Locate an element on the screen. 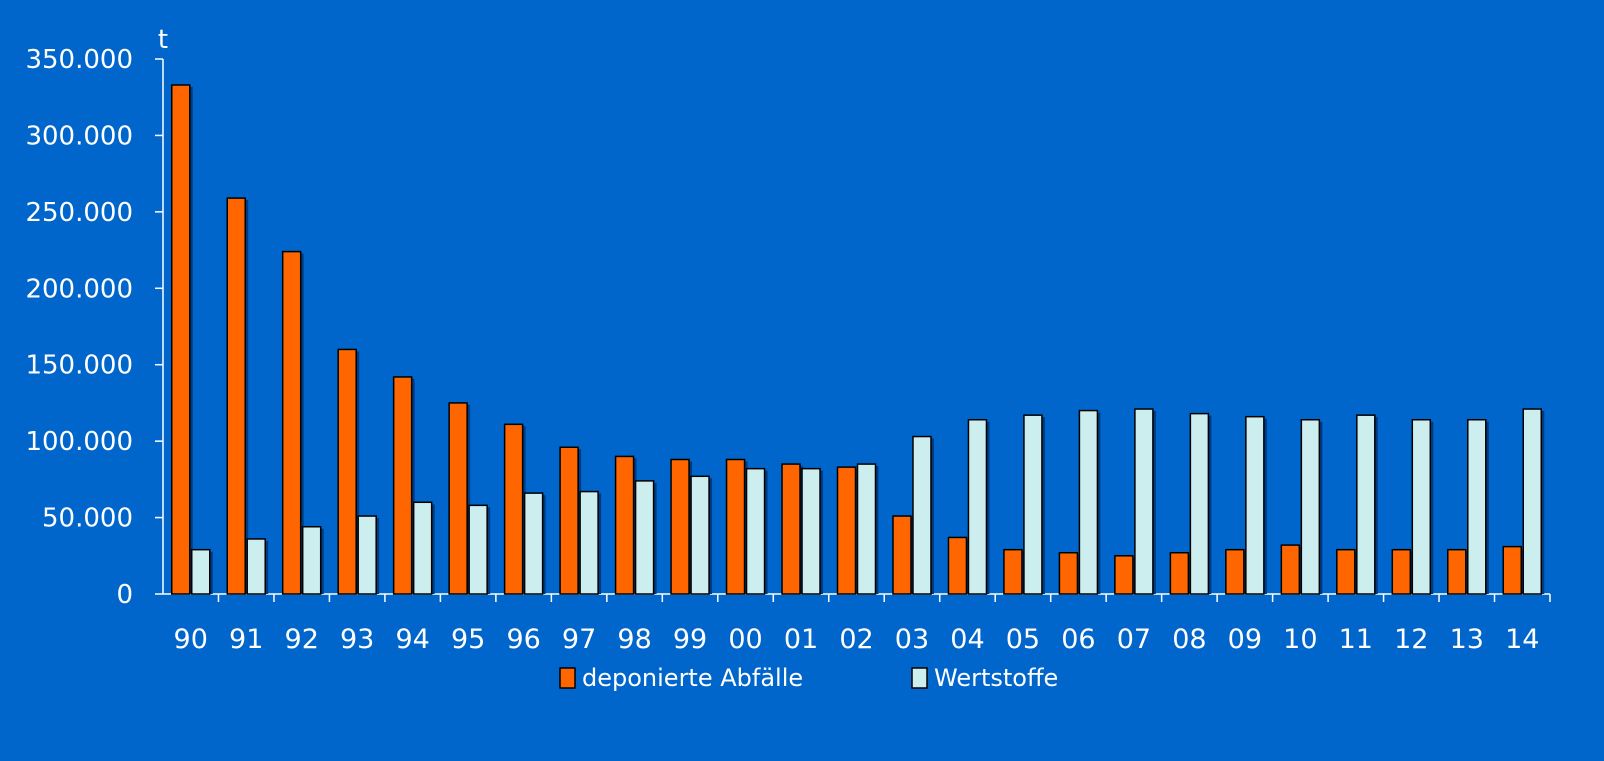 The height and width of the screenshot is (761, 1604). x-tick-label: 97 is located at coordinates (579, 639).